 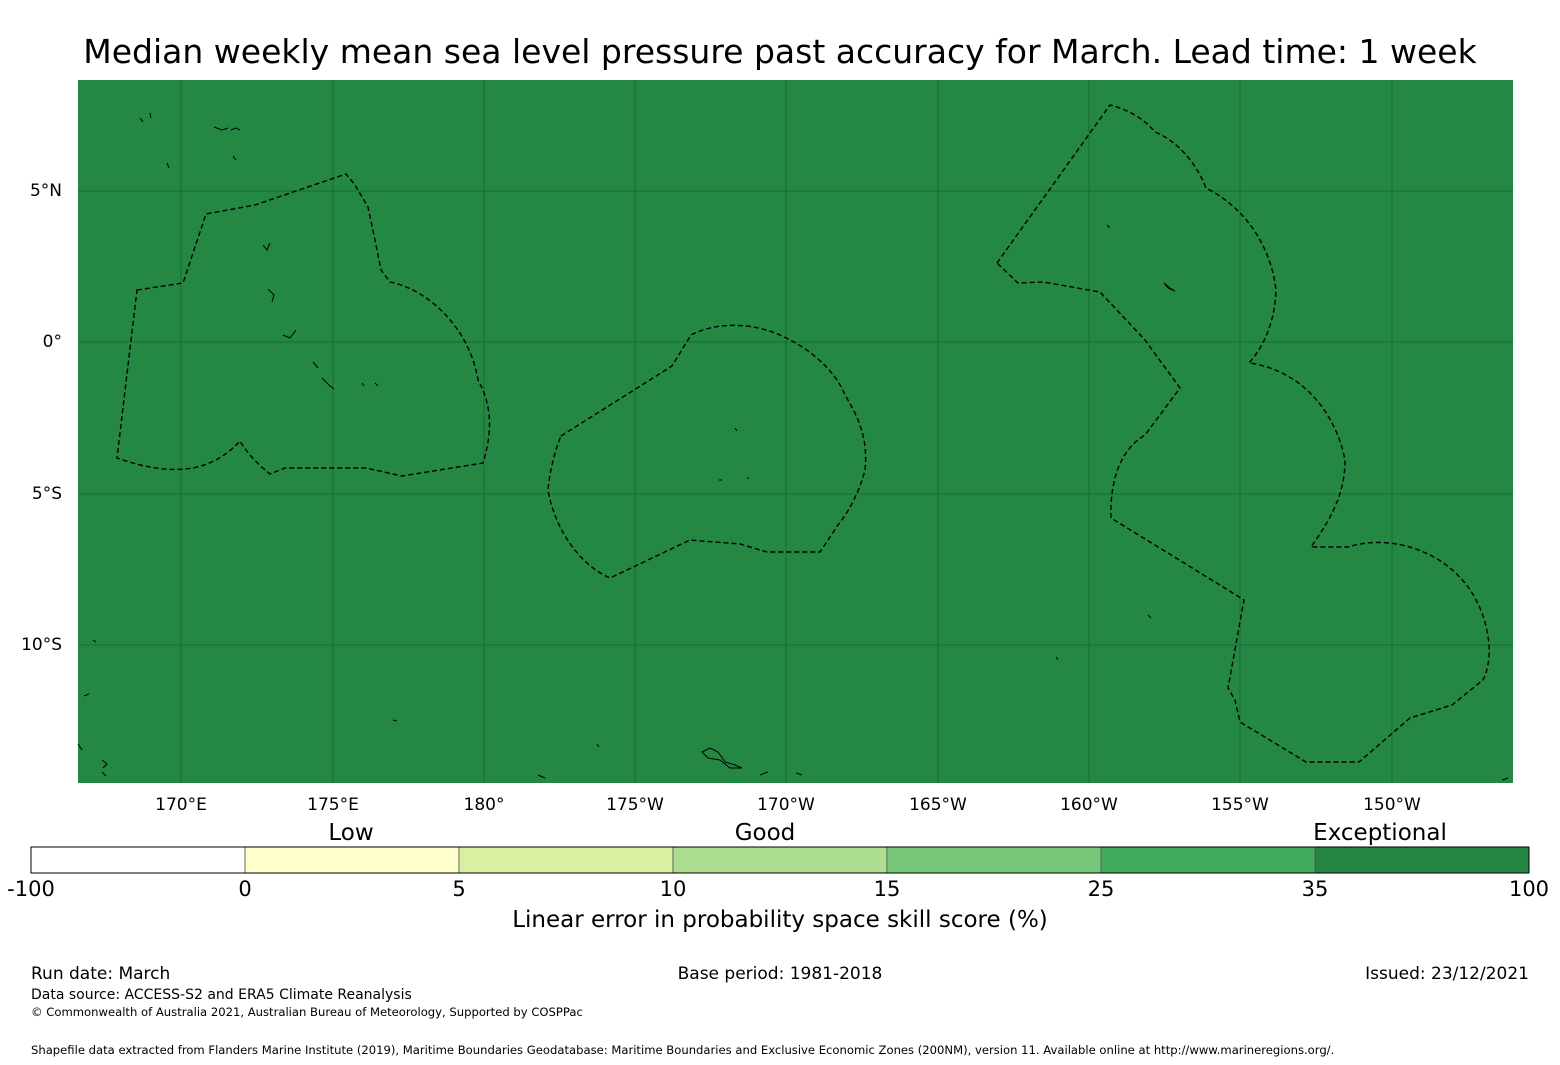 I want to click on issued-date-text: Issued: 23/12/2021, so click(x=1447, y=974).